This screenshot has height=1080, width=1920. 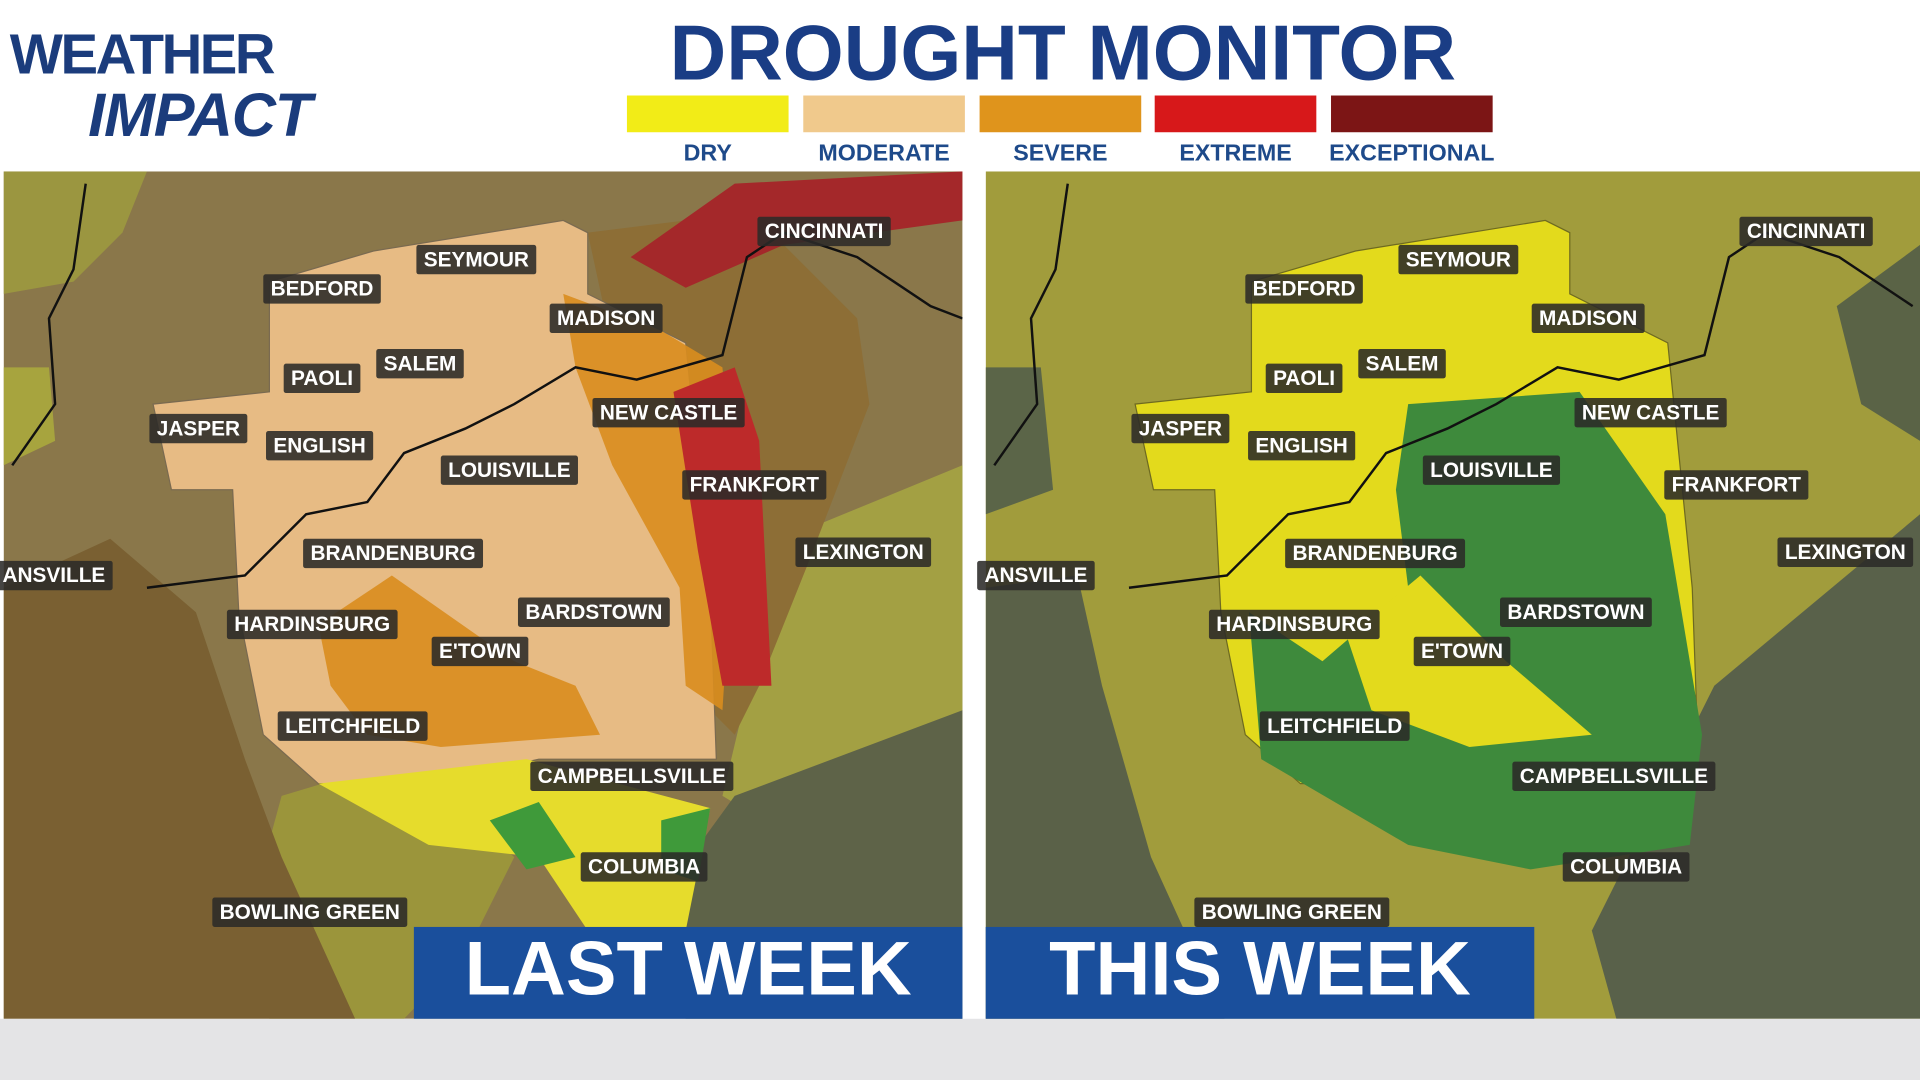 What do you see at coordinates (1235, 152) in the screenshot?
I see `legend-label: EXTREME` at bounding box center [1235, 152].